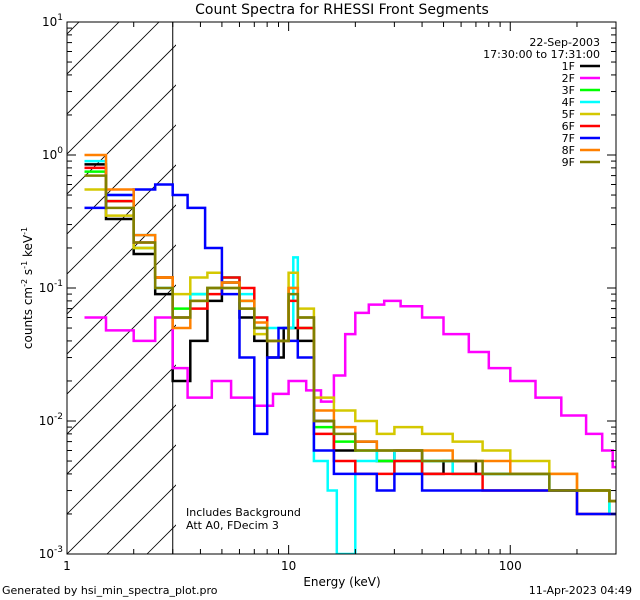 The width and height of the screenshot is (640, 600). Describe the element at coordinates (568, 114) in the screenshot. I see `legend-label-5F: 5F` at that location.